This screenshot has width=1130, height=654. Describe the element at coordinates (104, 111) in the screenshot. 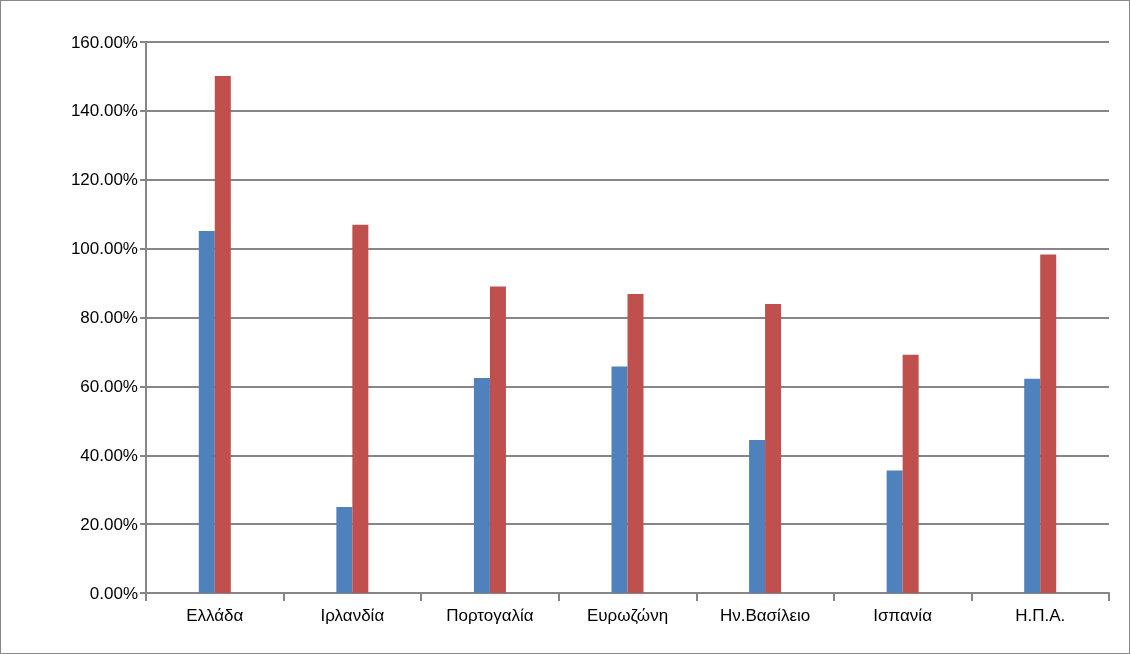

I see `y-tick-label: 140.00%` at that location.